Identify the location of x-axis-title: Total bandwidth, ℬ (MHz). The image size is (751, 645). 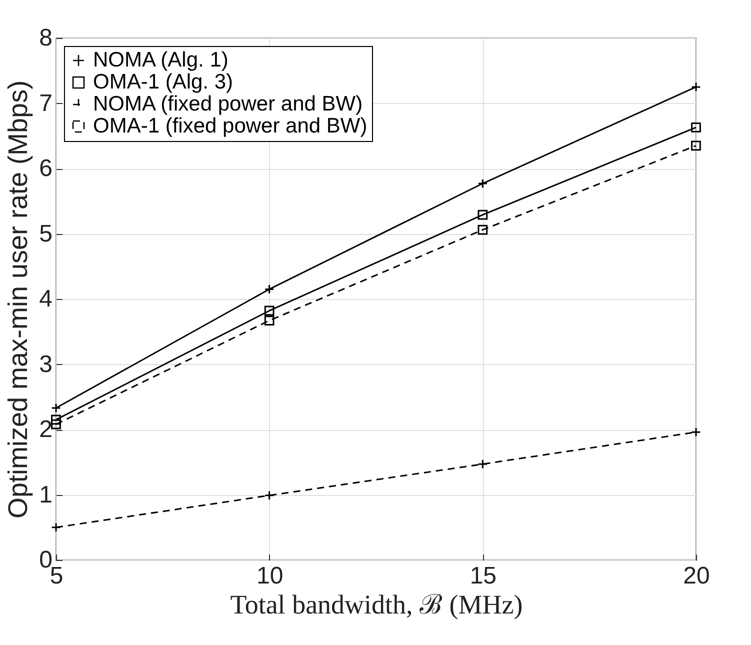
(376, 605).